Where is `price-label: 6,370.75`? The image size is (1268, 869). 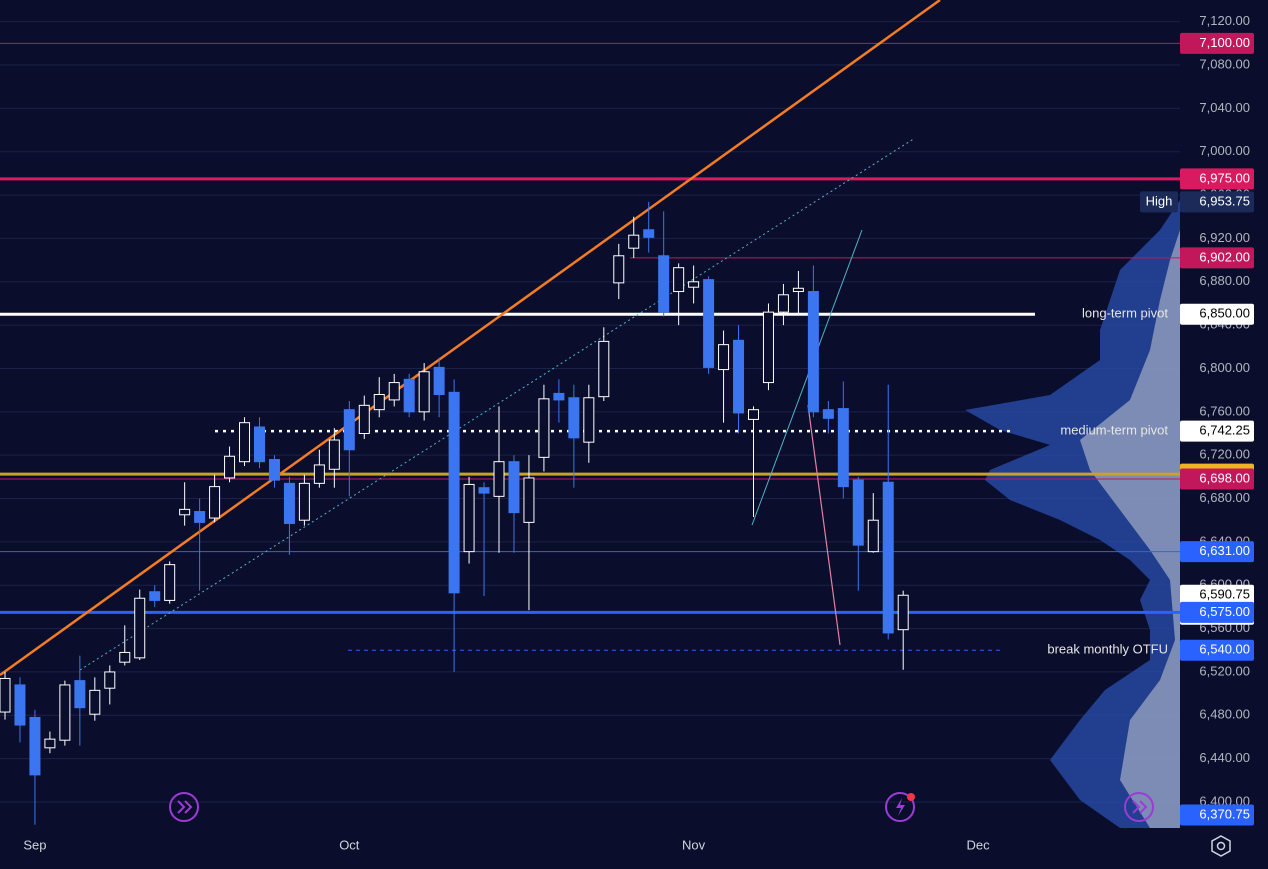
price-label: 6,370.75 is located at coordinates (1224, 813).